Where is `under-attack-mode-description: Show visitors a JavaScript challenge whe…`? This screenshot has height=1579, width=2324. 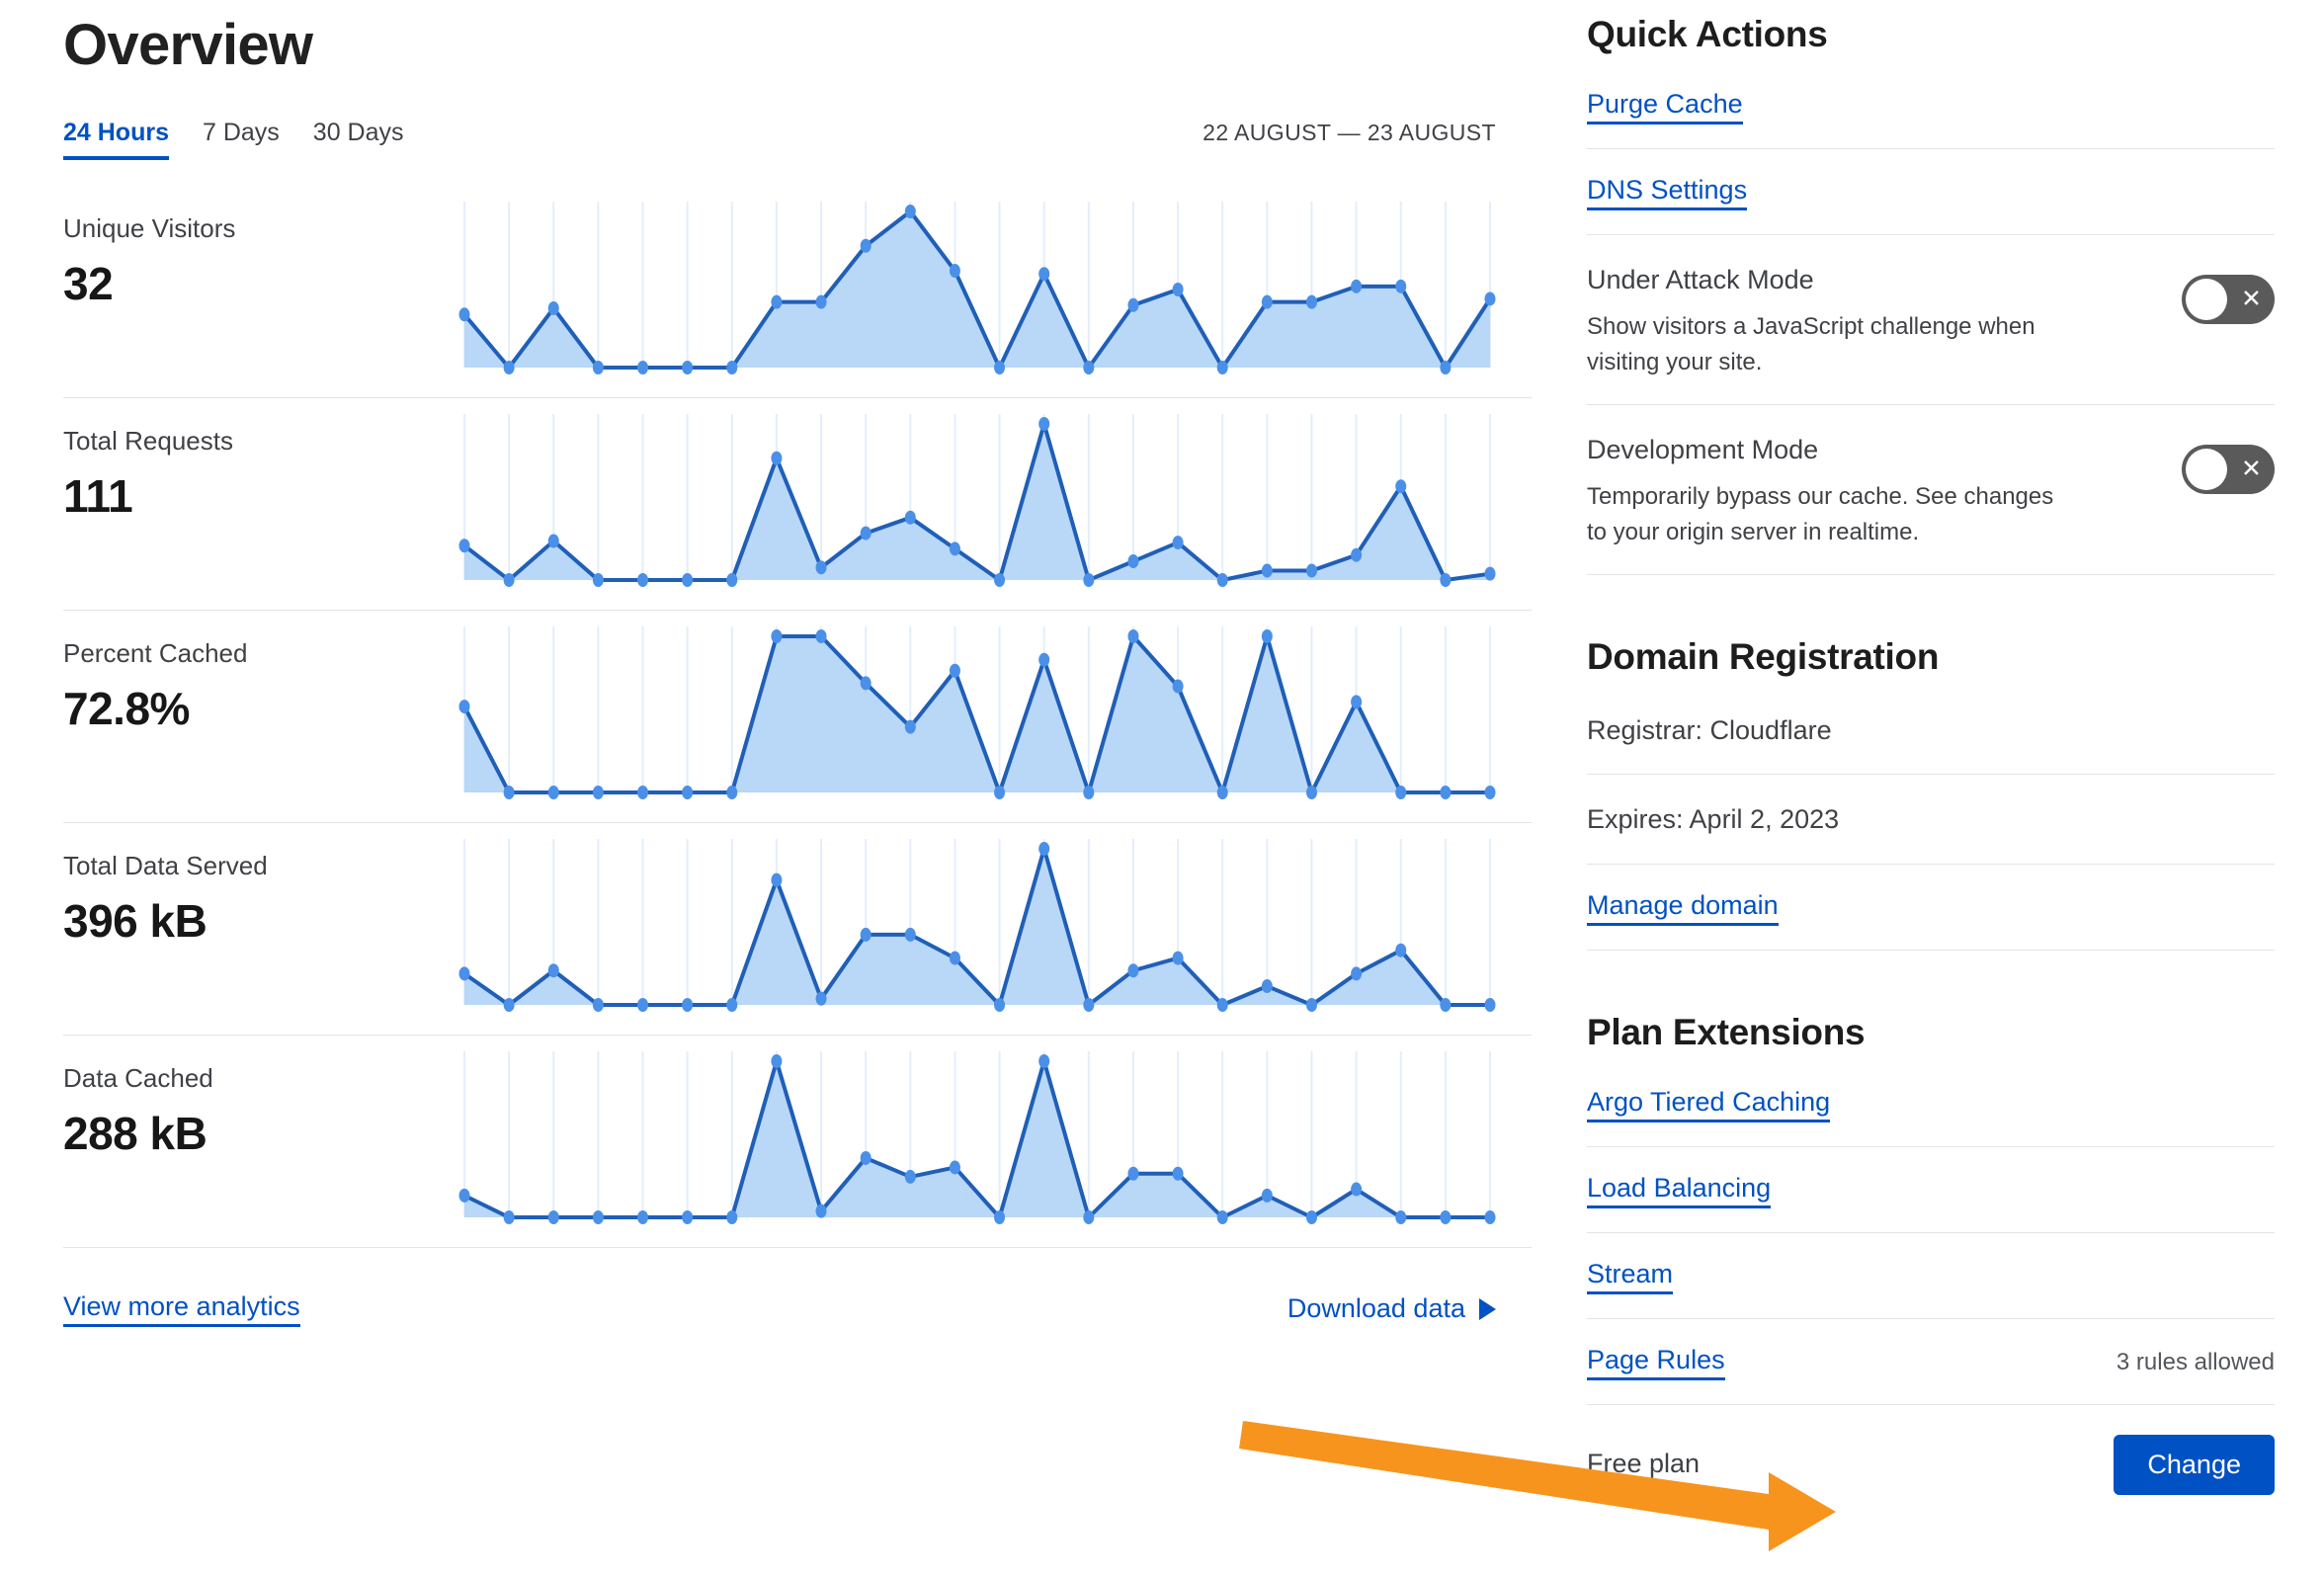 under-attack-mode-description: Show visitors a JavaScript challenge whe… is located at coordinates (1811, 344).